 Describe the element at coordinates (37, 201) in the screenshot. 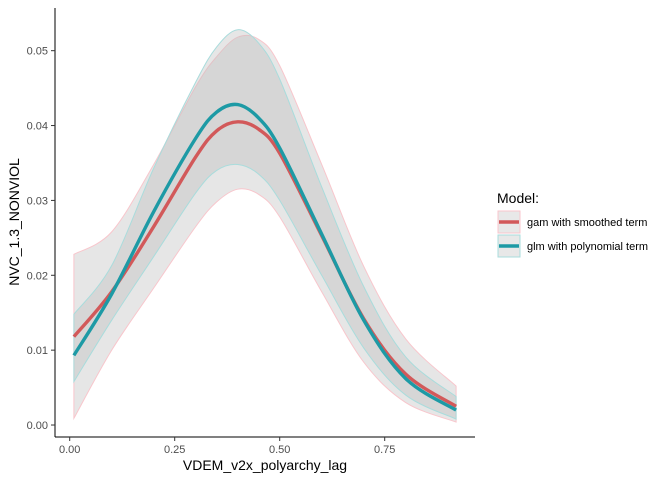

I see `y-tick-label: 0.03` at that location.